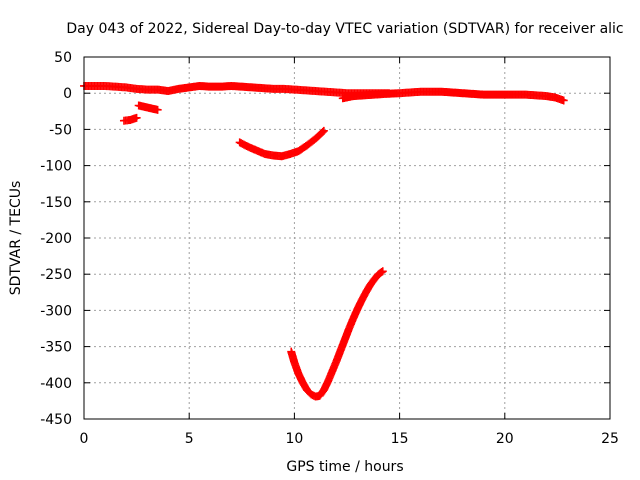 The width and height of the screenshot is (640, 480). I want to click on x-tick-label: 0, so click(84, 439).